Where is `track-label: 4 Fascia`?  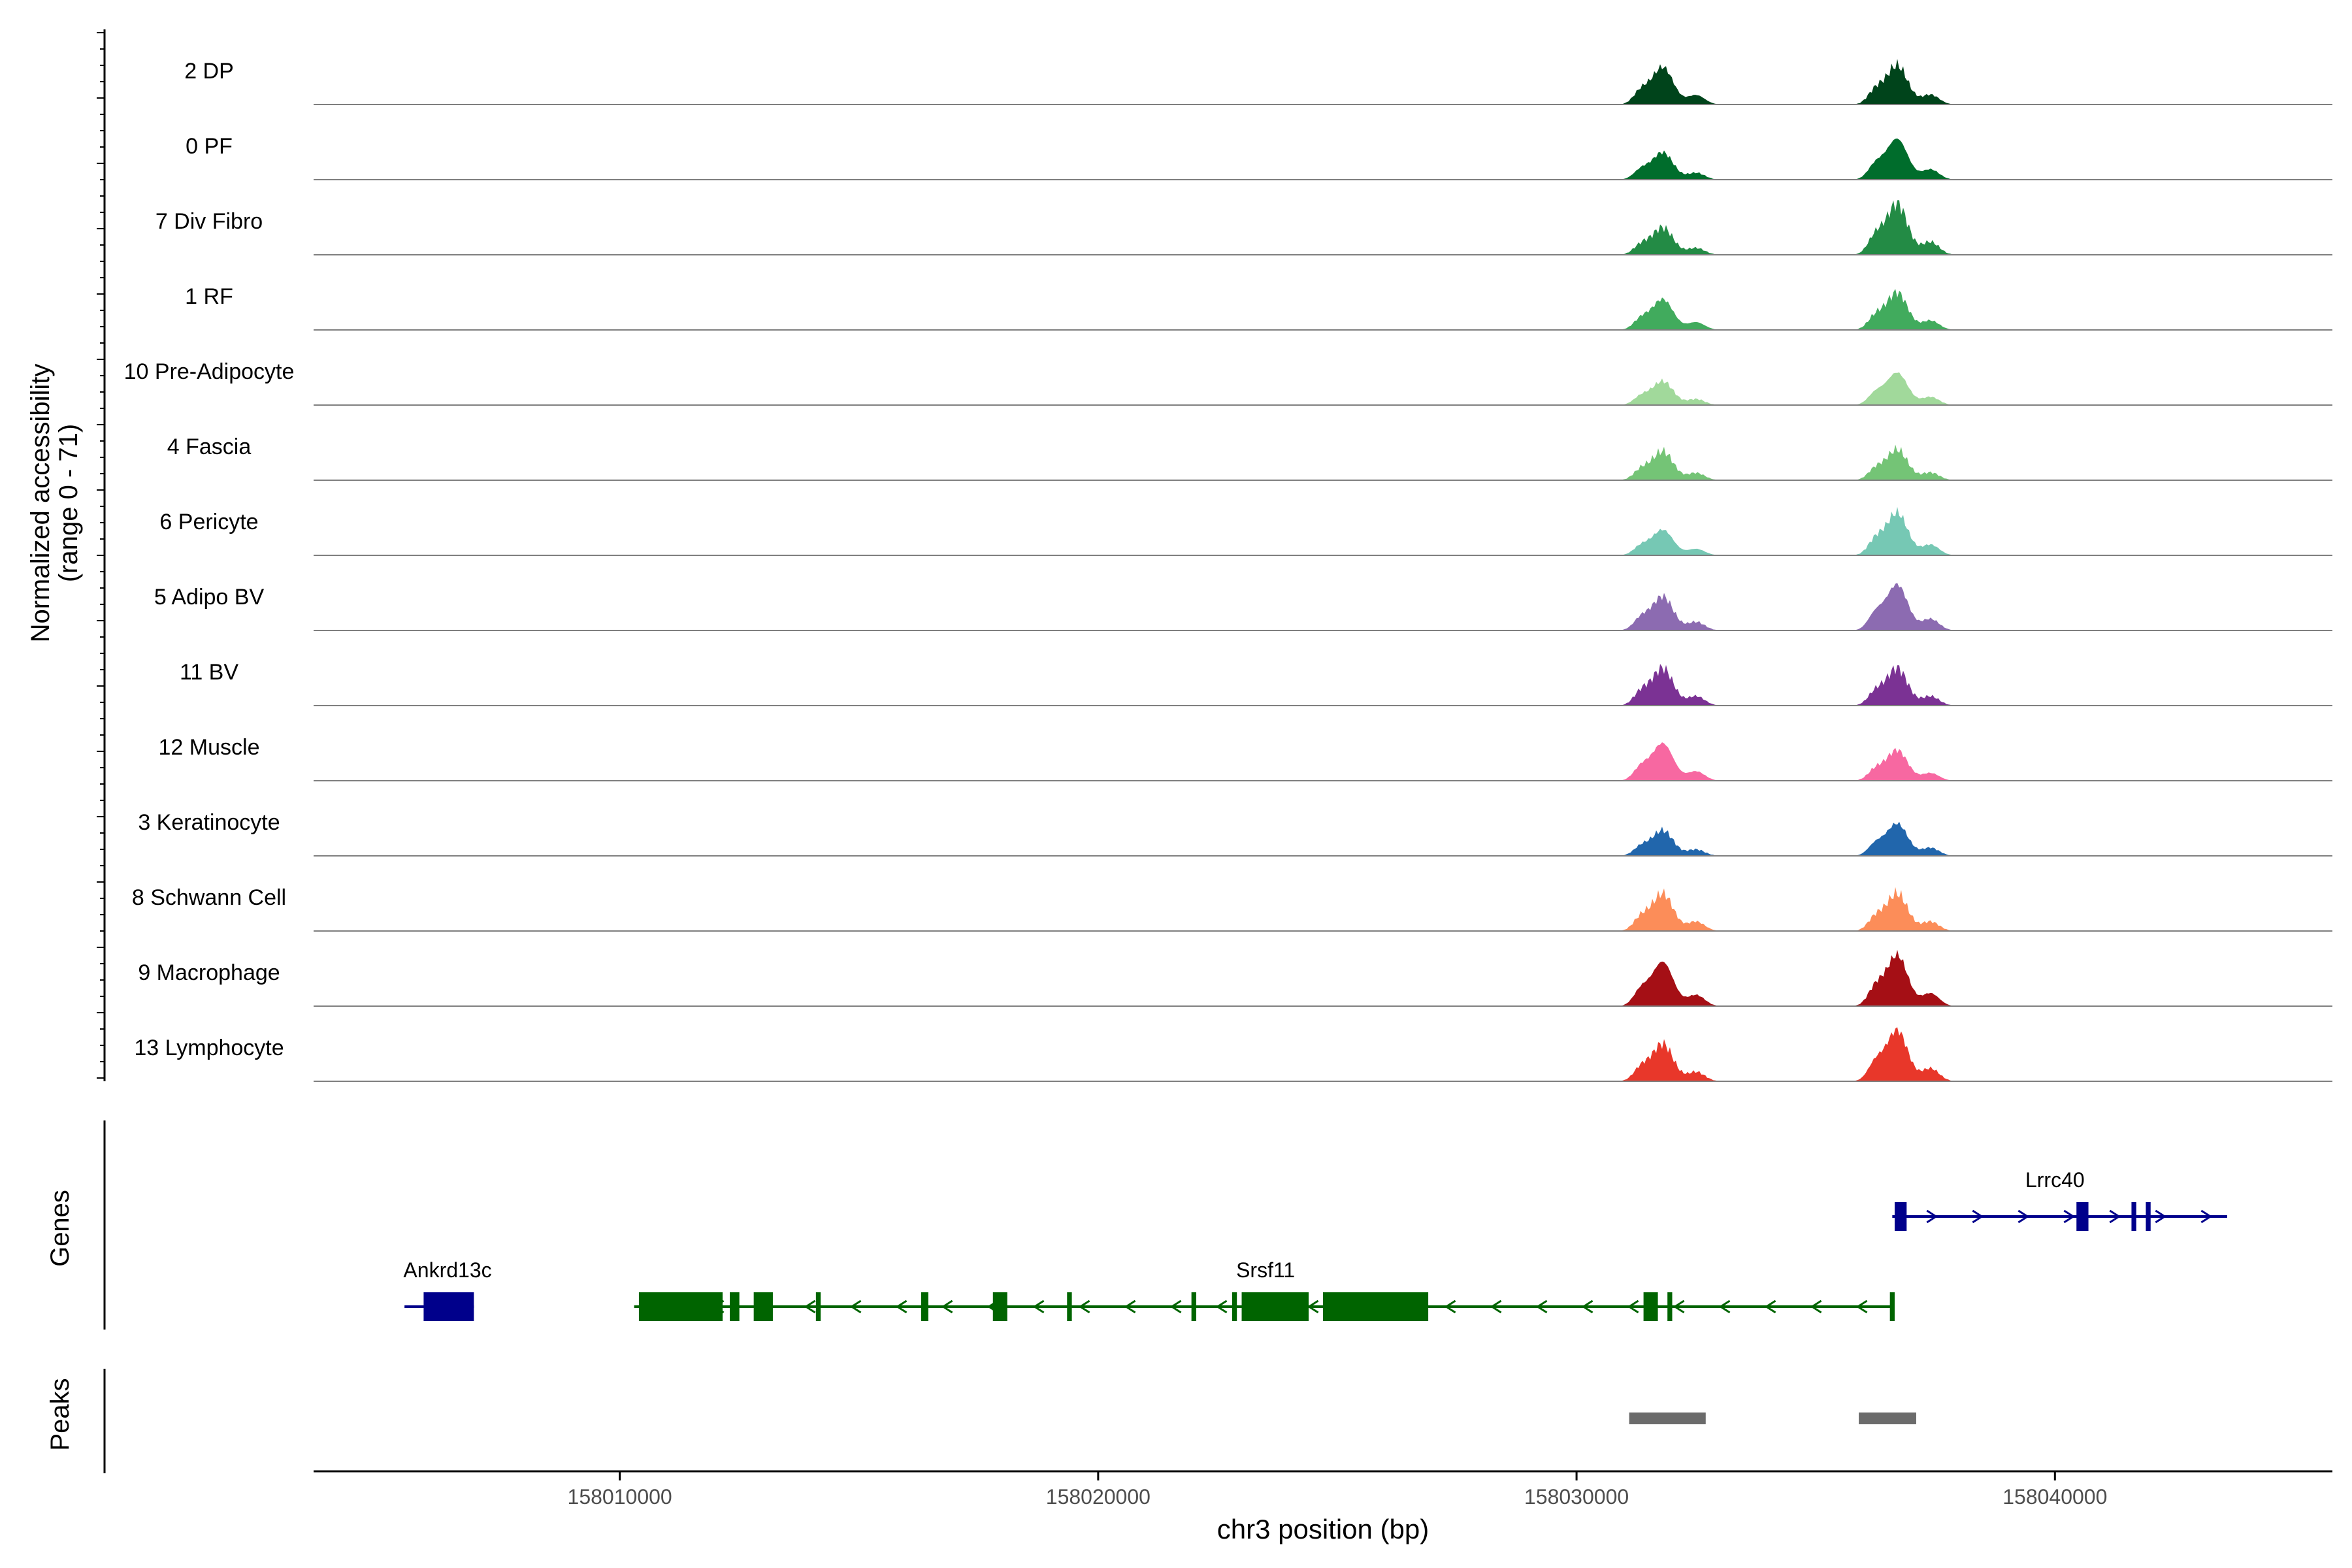
track-label: 4 Fascia is located at coordinates (209, 446).